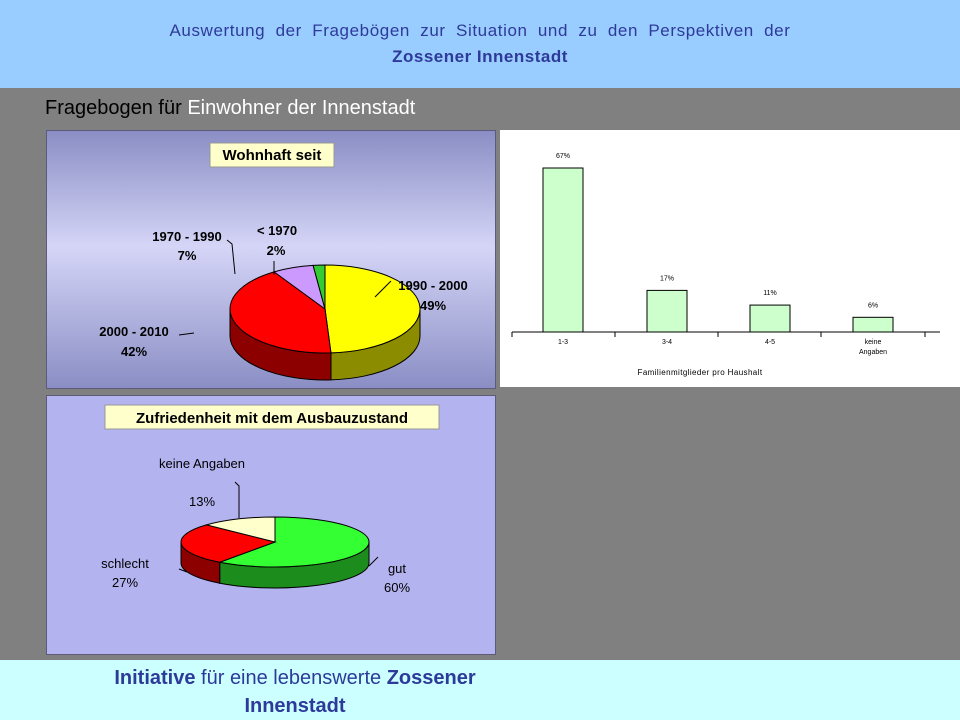  I want to click on chart-zufriedenheit-title: Zufriedenheit mit dem Ausbauzustand, so click(272, 418).